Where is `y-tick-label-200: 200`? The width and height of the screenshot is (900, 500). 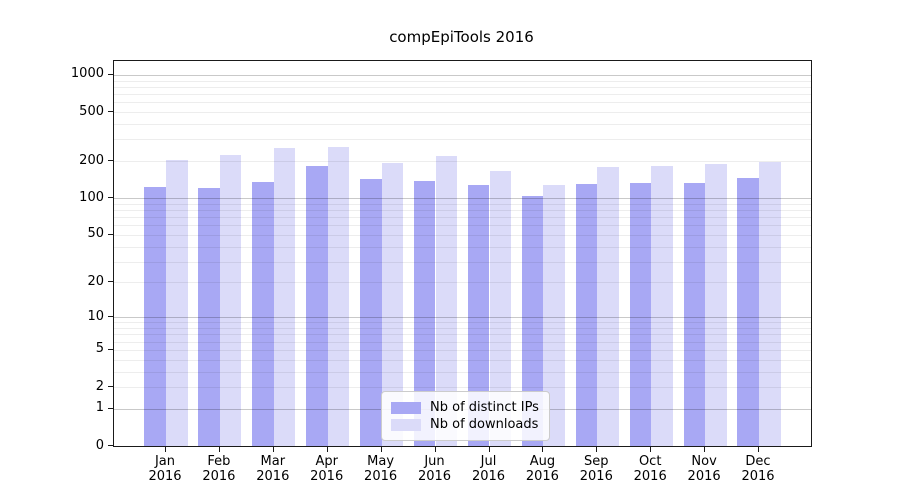
y-tick-label-200: 200 is located at coordinates (91, 160).